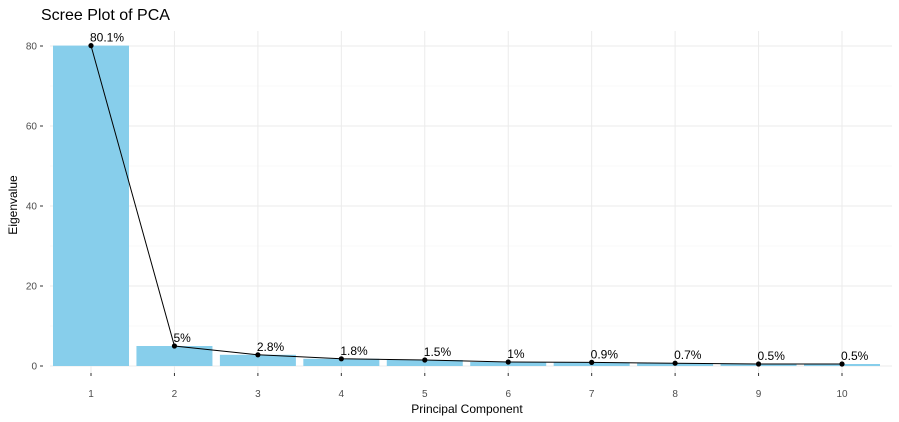 The height and width of the screenshot is (422, 899). Describe the element at coordinates (605, 354) in the screenshot. I see `data-label-7: 0.9%` at that location.